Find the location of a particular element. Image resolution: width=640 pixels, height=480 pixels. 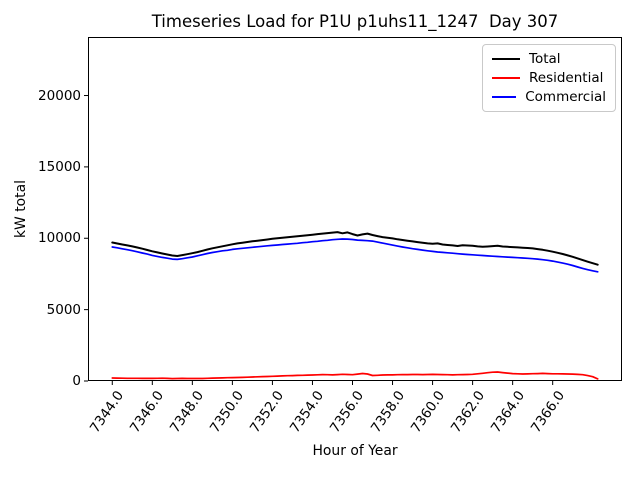

legend: Total Residential Commercial is located at coordinates (549, 78).